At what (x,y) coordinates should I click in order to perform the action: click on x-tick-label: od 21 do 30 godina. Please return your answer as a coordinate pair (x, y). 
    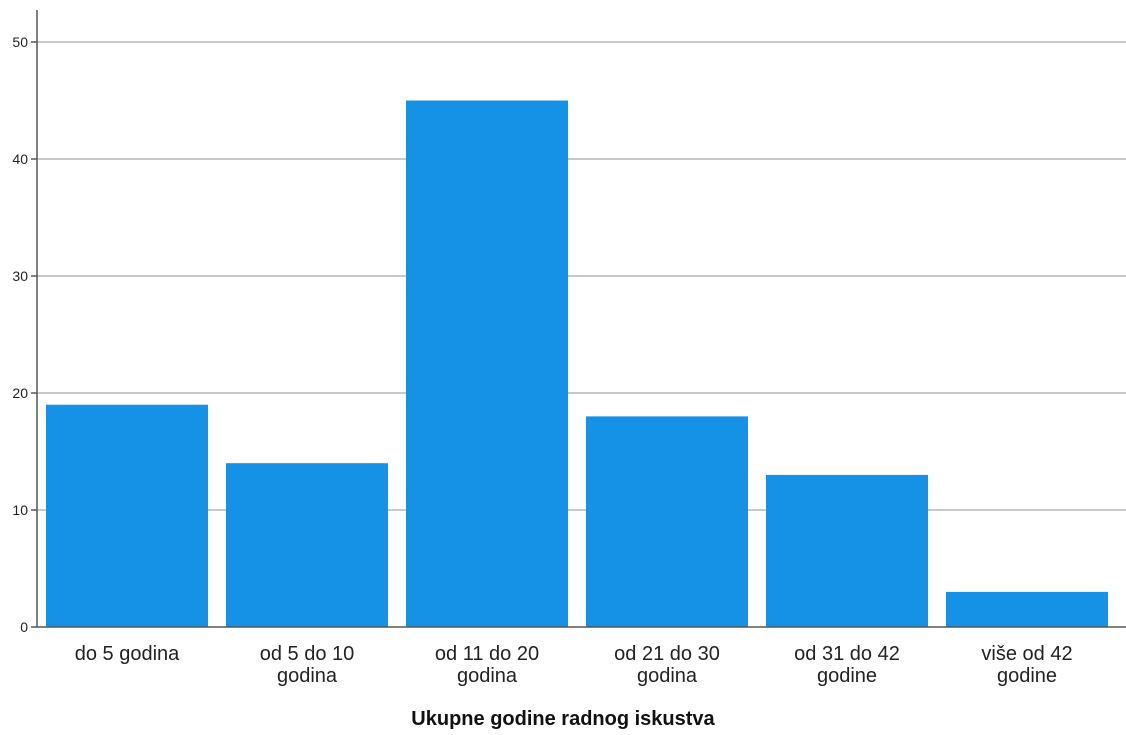
    Looking at the image, I should click on (667, 665).